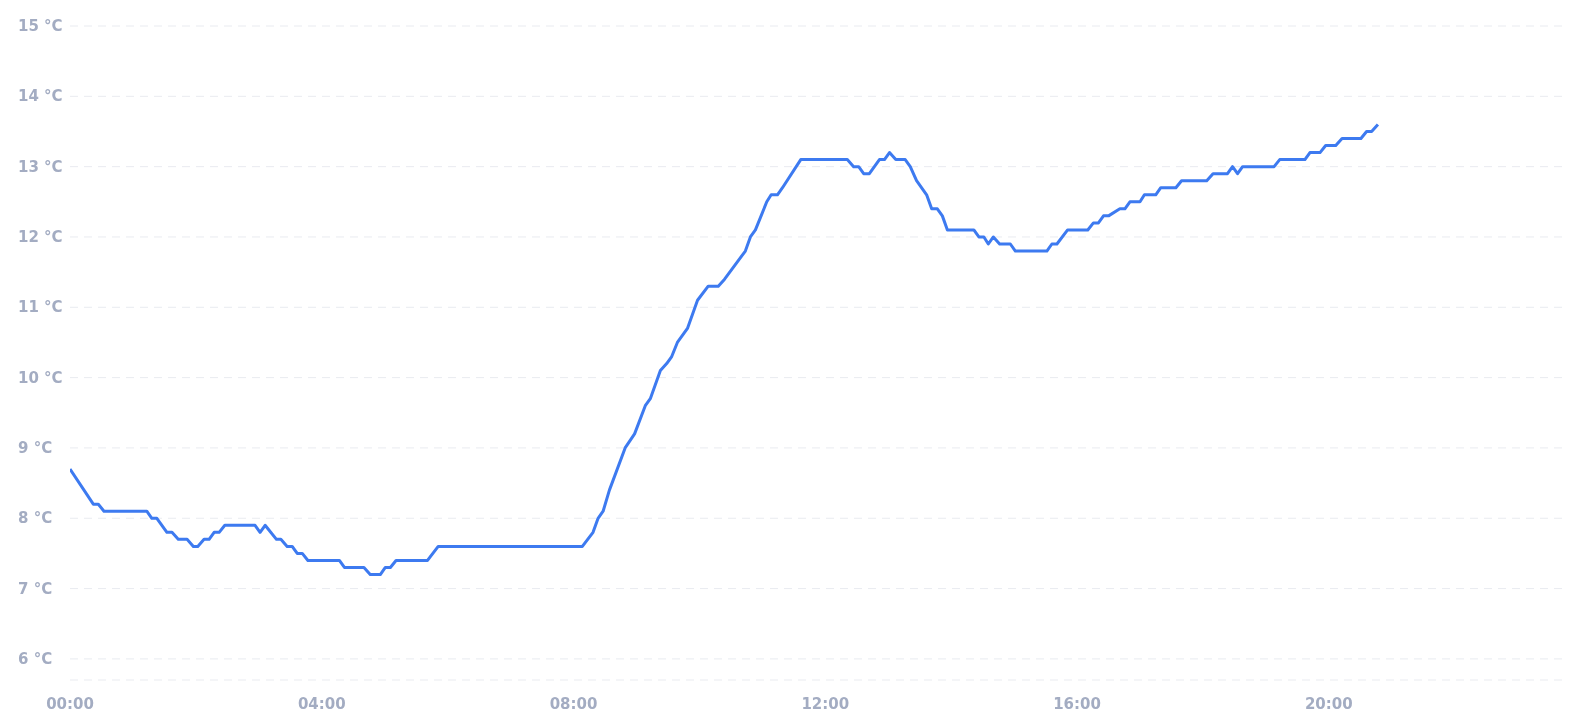  I want to click on y-tick-label: 12 °C, so click(40, 236).